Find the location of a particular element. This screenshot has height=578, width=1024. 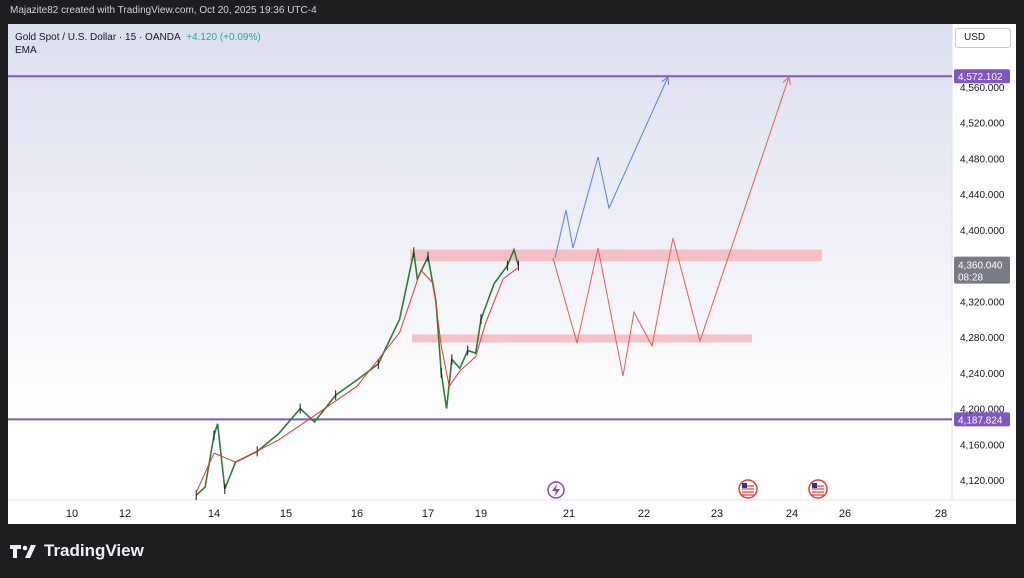

current-price-label: 4,360.040 is located at coordinates (980, 266).